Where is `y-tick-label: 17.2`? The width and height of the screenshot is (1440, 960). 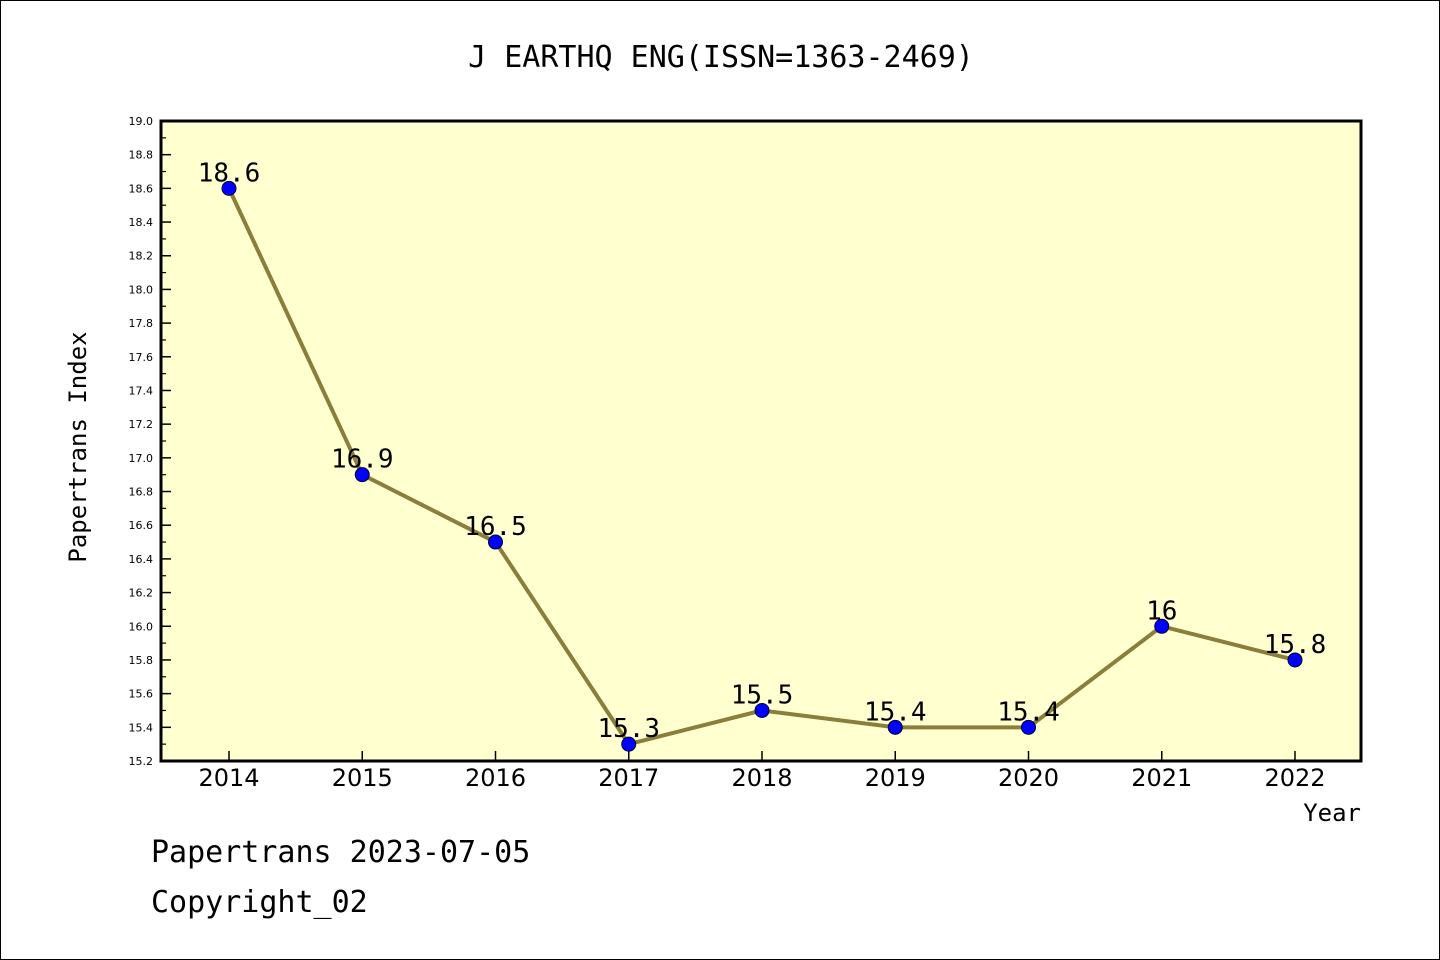 y-tick-label: 17.2 is located at coordinates (141, 424).